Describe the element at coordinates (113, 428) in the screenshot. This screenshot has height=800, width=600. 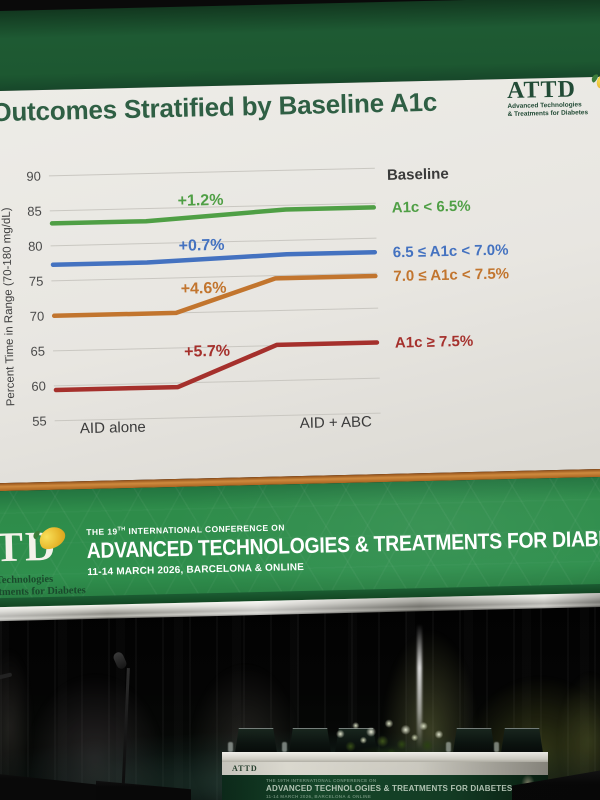
I see `x-category-label-0: AID alone` at that location.